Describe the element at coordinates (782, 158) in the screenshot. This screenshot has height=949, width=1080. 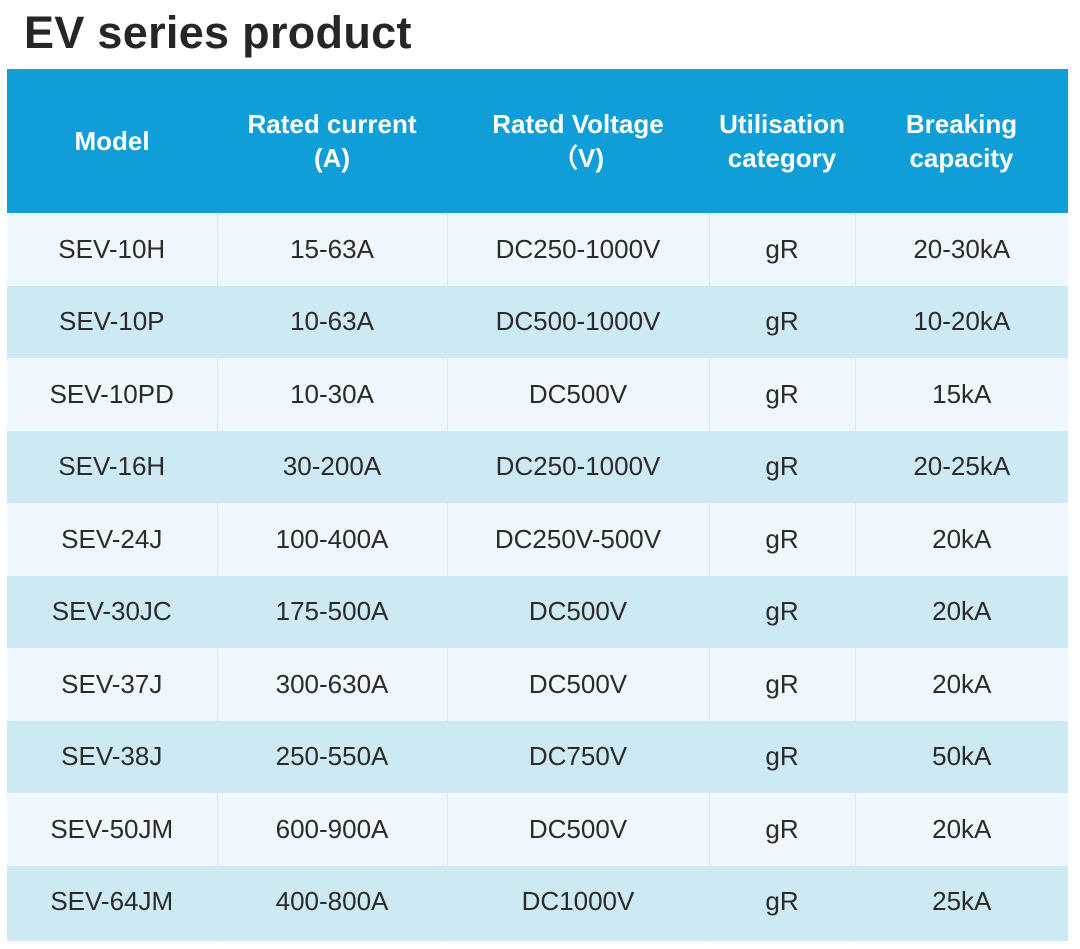
I see `header-category-label: category` at that location.